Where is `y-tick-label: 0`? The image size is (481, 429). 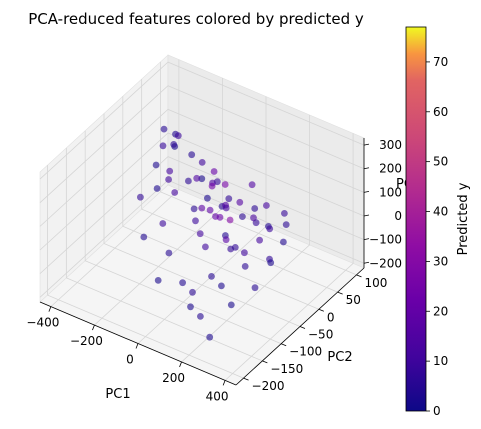 y-tick-label: 0 is located at coordinates (331, 317).